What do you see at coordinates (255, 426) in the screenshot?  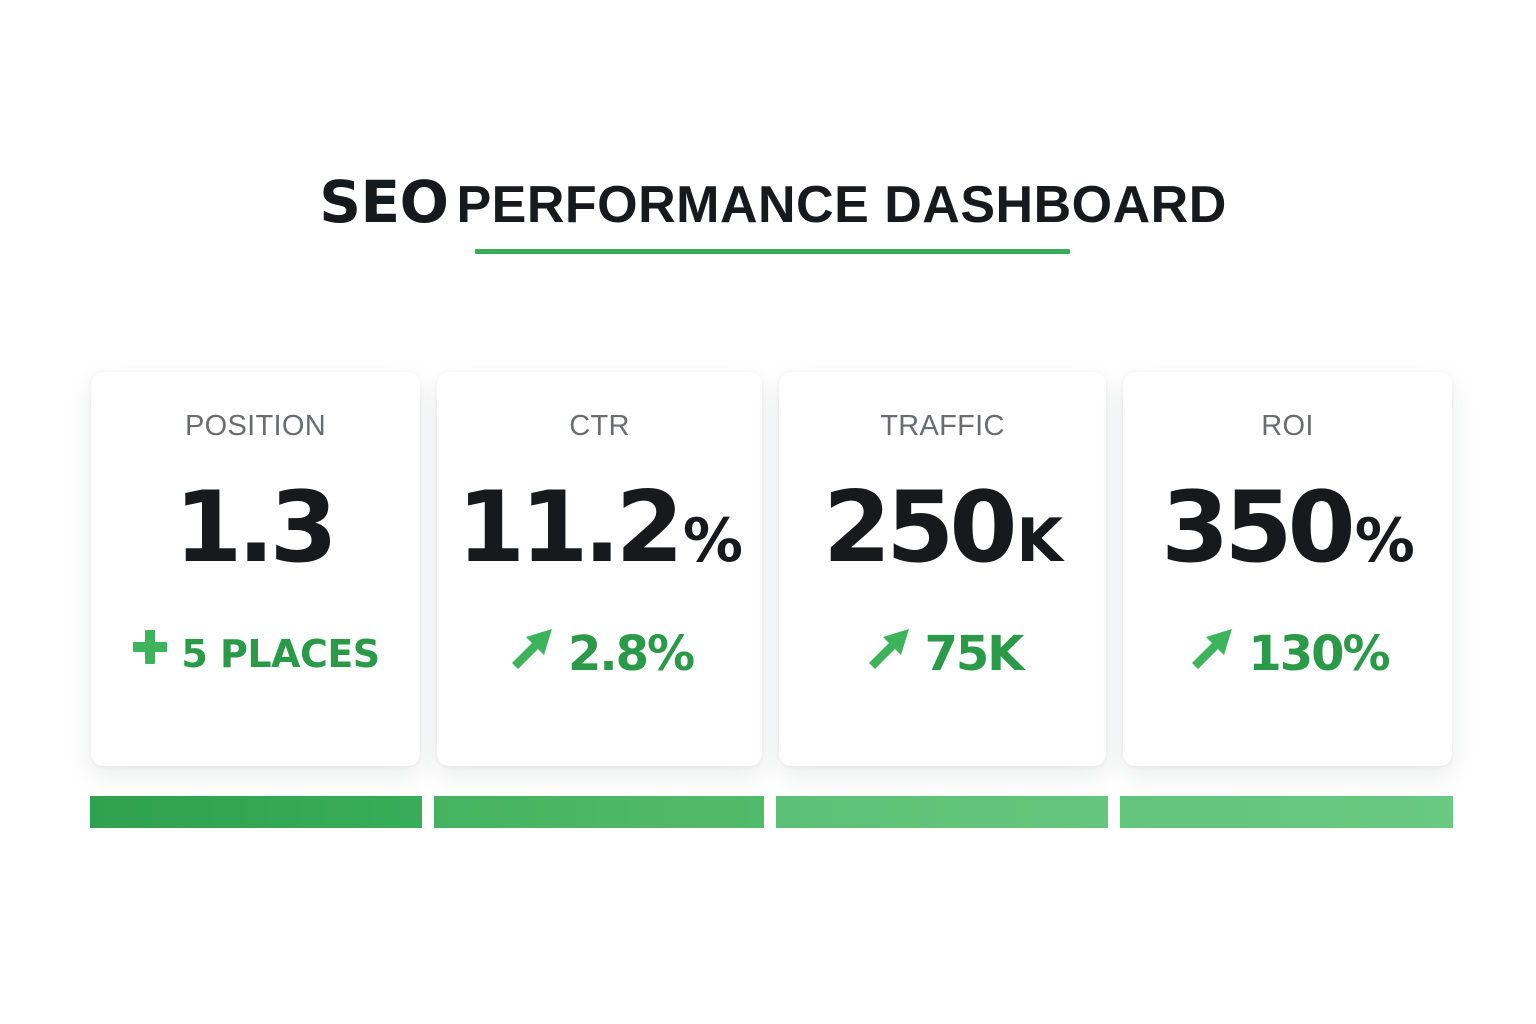 I see `metric-label: POSITION` at bounding box center [255, 426].